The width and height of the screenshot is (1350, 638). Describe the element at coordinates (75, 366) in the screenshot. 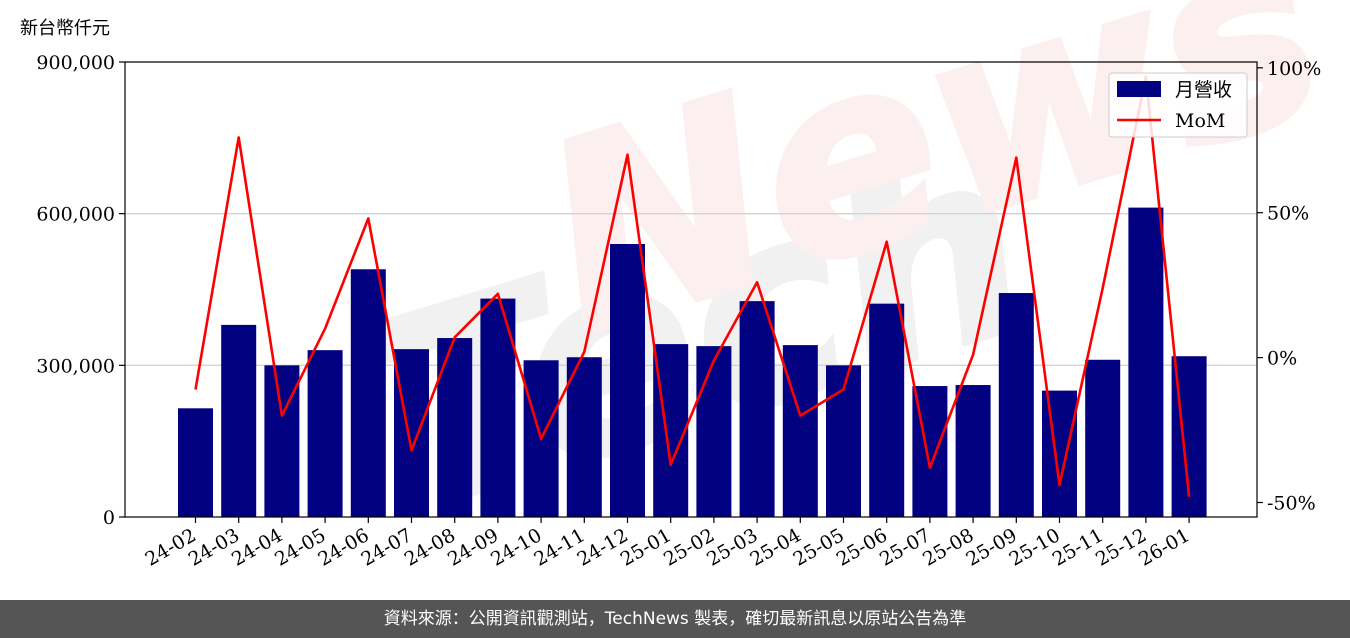

I see `left-tick-label: 300,000` at that location.